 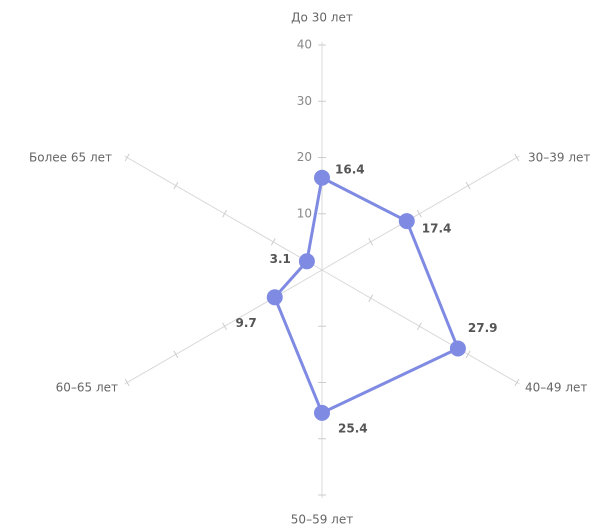 What do you see at coordinates (437, 229) in the screenshot?
I see `value-label: 17.4` at bounding box center [437, 229].